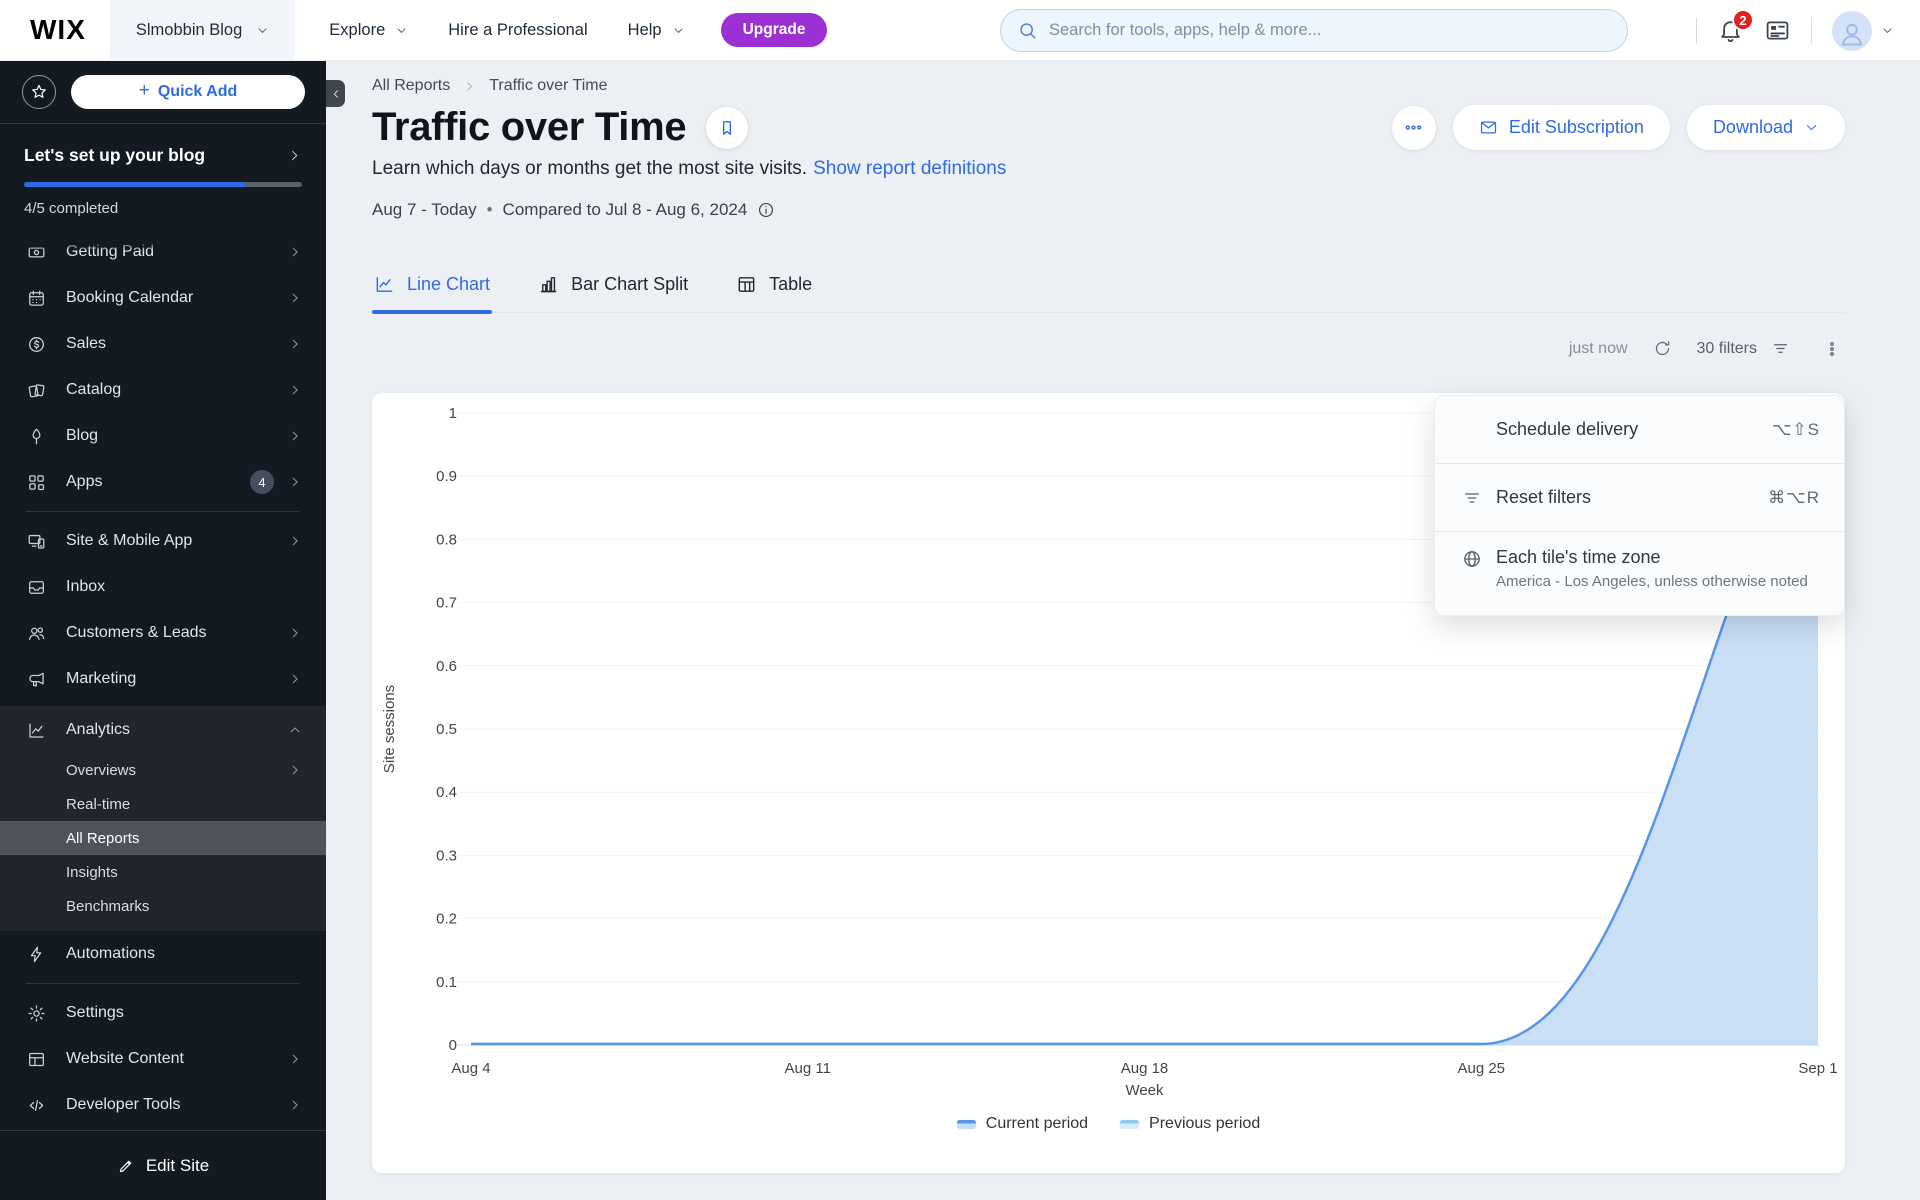  What do you see at coordinates (517, 30) in the screenshot?
I see `nav-hire-a-professional: Hire a Professional` at bounding box center [517, 30].